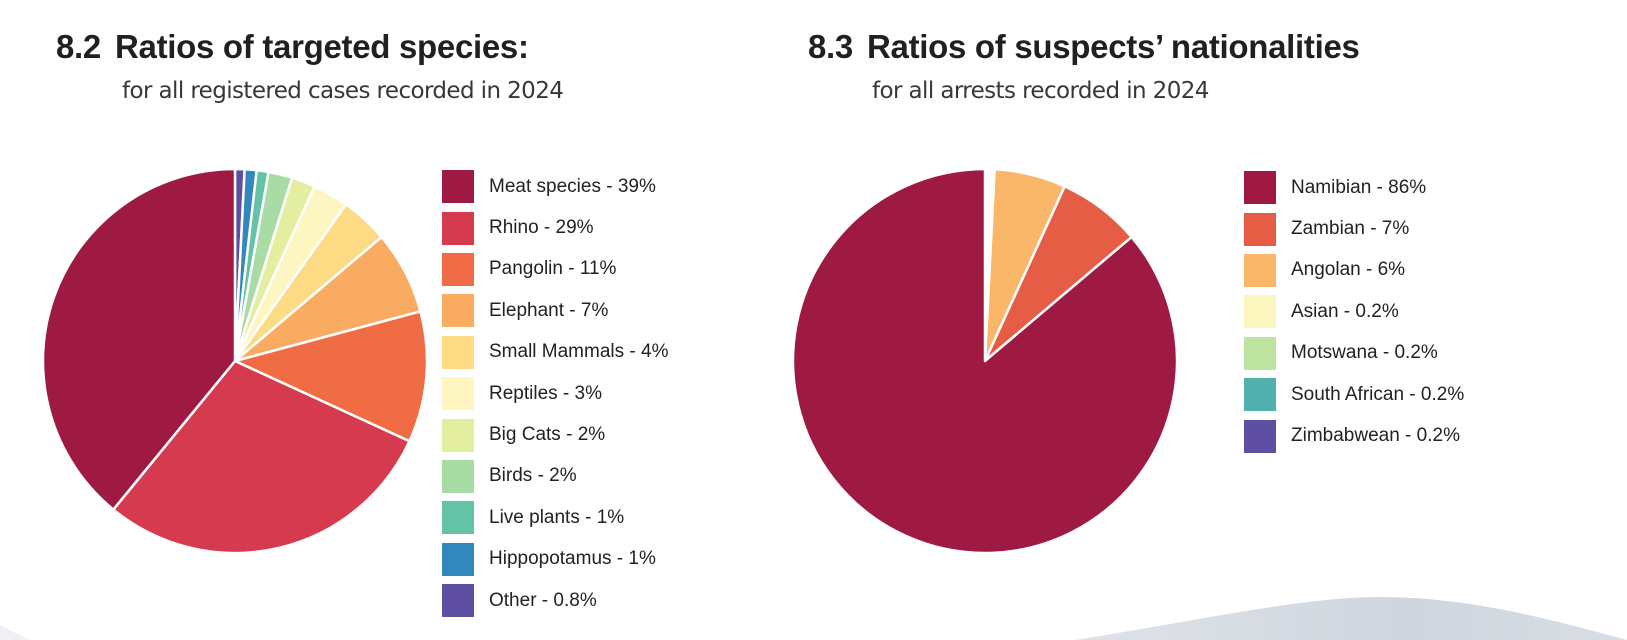  What do you see at coordinates (549, 310) in the screenshot?
I see `legend-label: Elephant - 7%` at bounding box center [549, 310].